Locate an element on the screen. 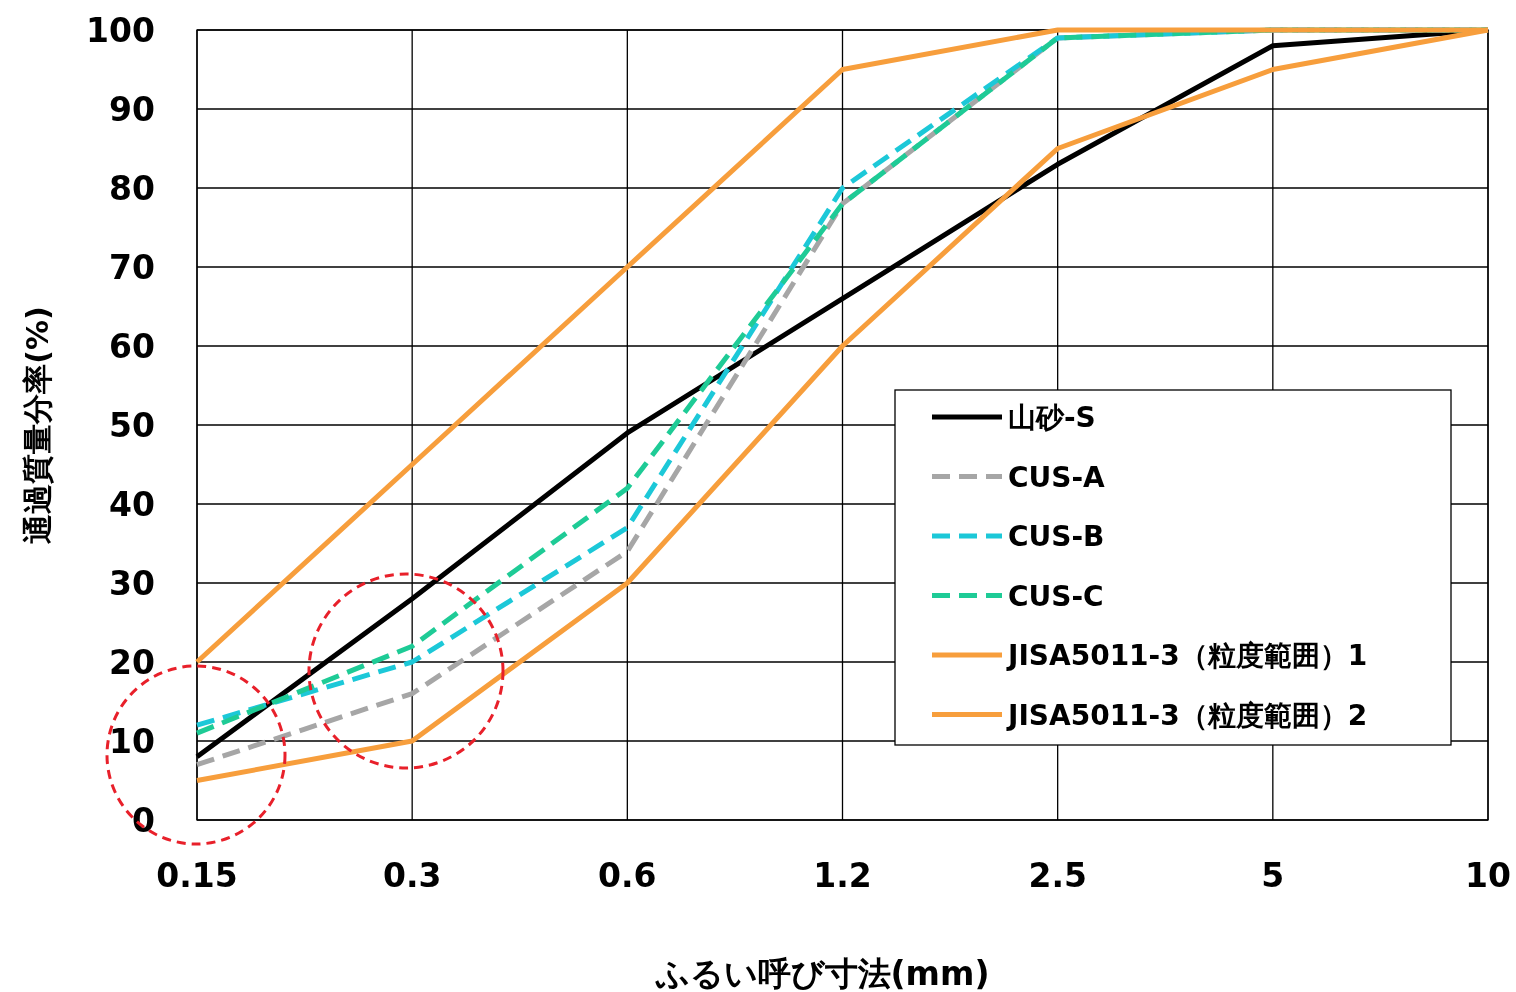 The width and height of the screenshot is (1516, 992). y-tick-label: 50 is located at coordinates (132, 425).